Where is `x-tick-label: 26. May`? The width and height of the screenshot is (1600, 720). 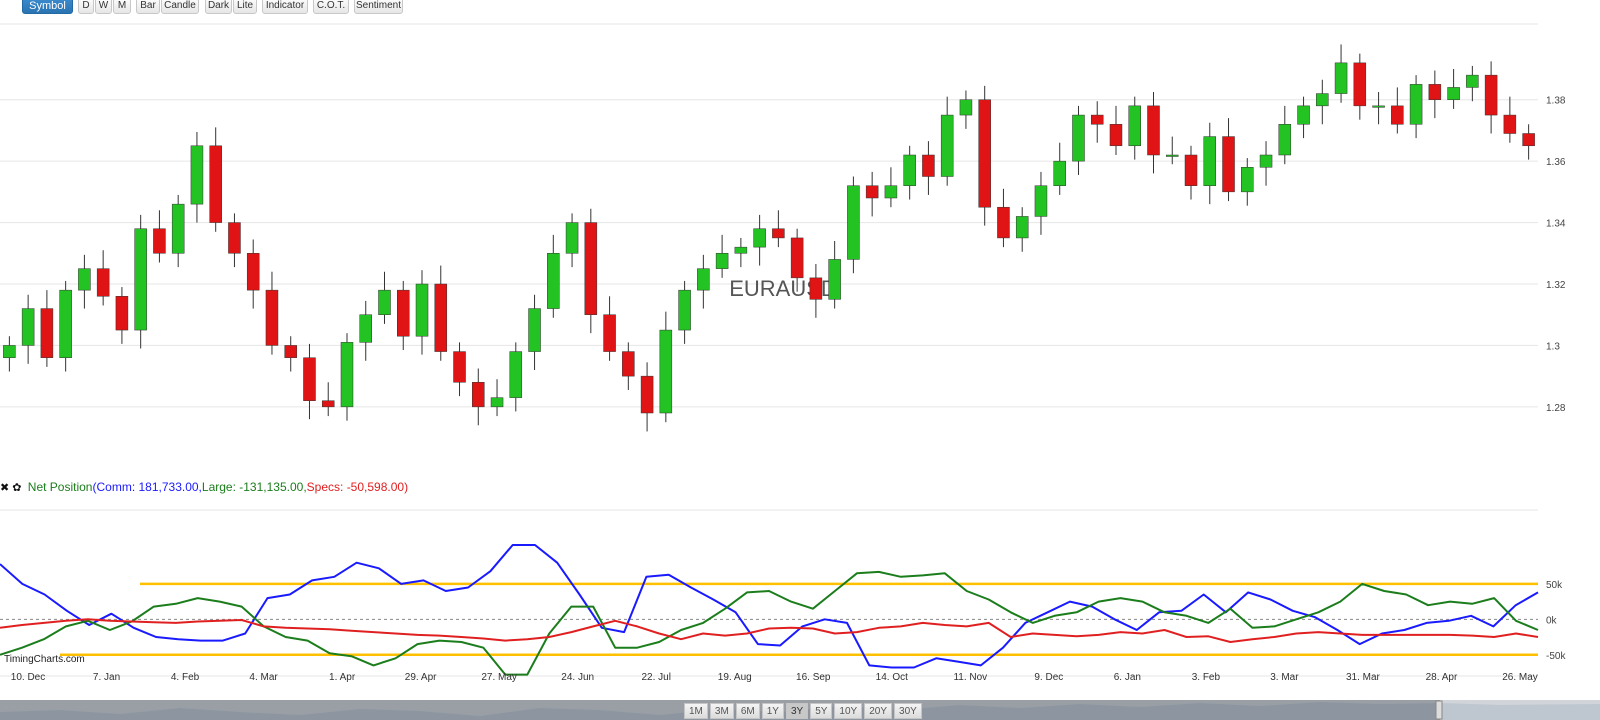 x-tick-label: 26. May is located at coordinates (1520, 677).